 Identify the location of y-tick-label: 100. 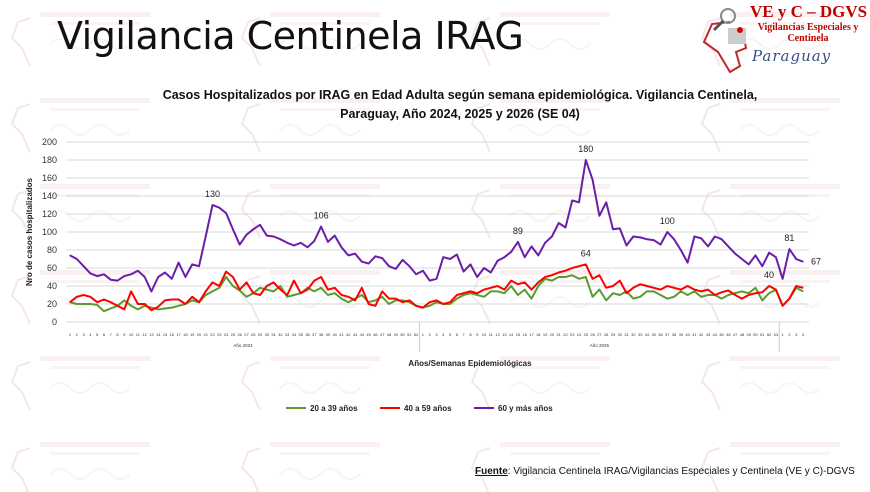
(49, 232).